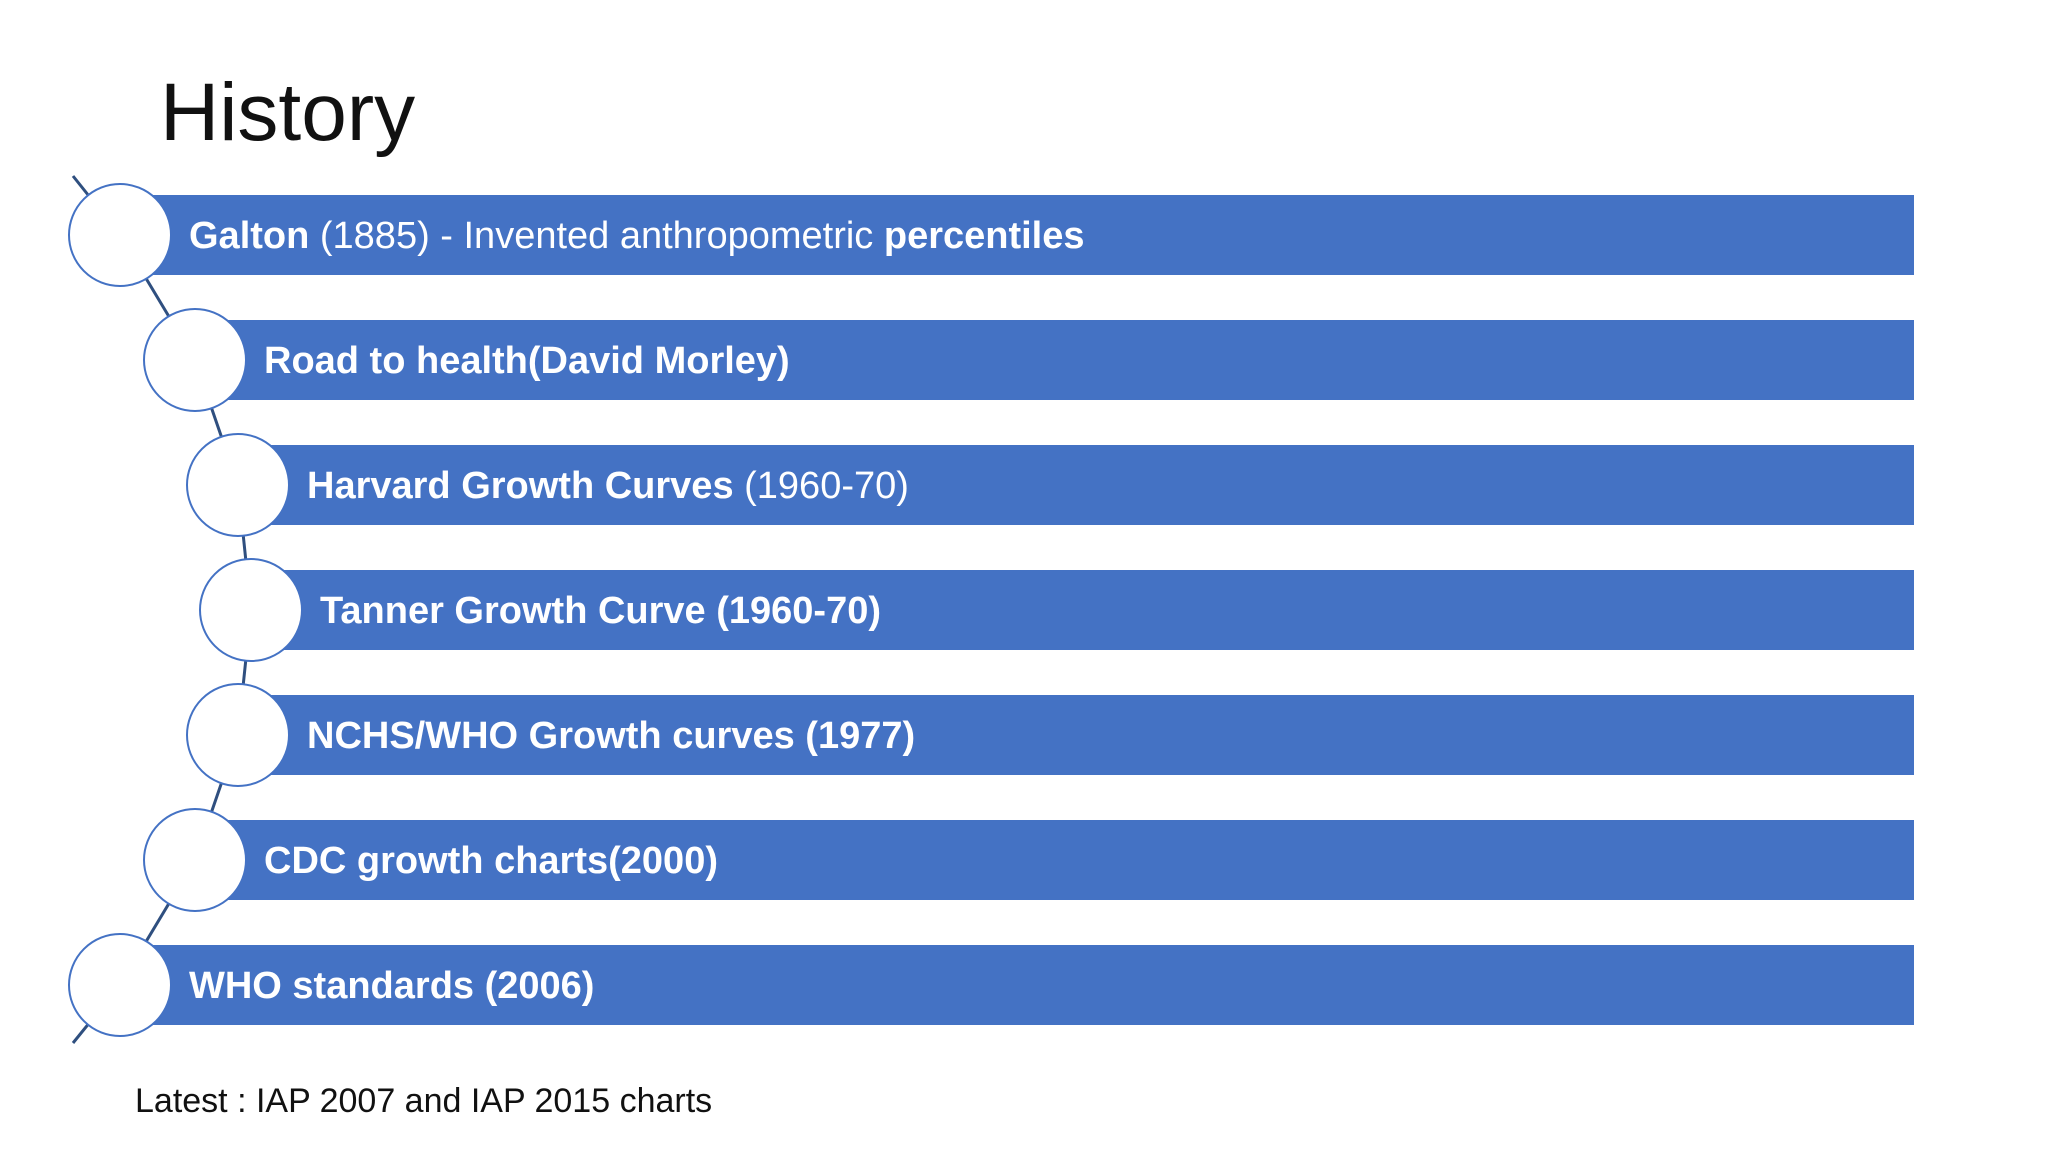  I want to click on label-run: percentiles, so click(984, 236).